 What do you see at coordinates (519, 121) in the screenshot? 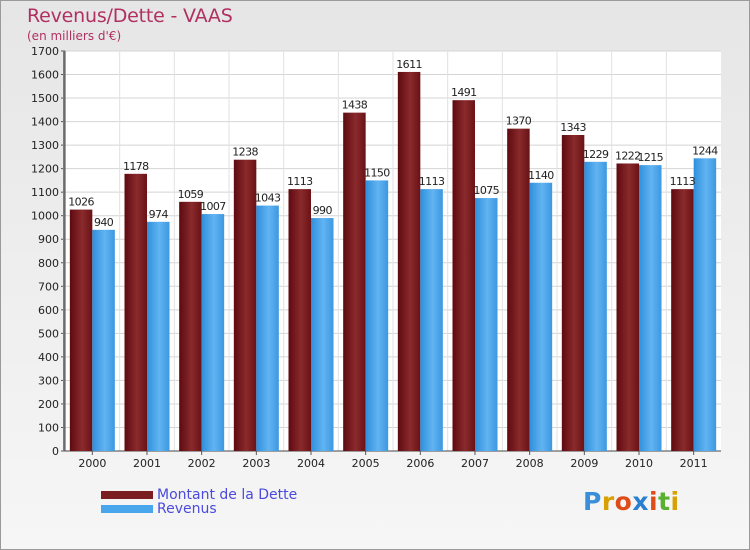
I see `data-label-dette: 1370` at bounding box center [519, 121].